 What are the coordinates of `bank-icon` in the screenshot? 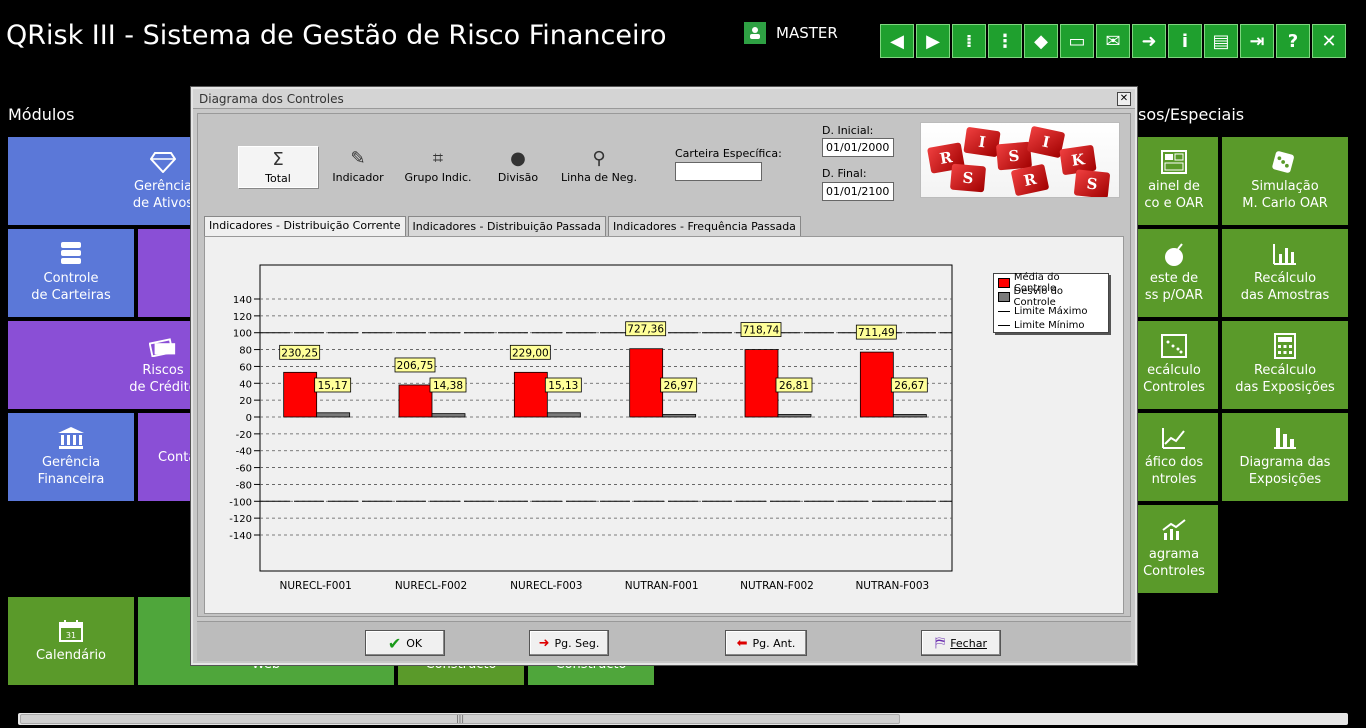 It's located at (71, 438).